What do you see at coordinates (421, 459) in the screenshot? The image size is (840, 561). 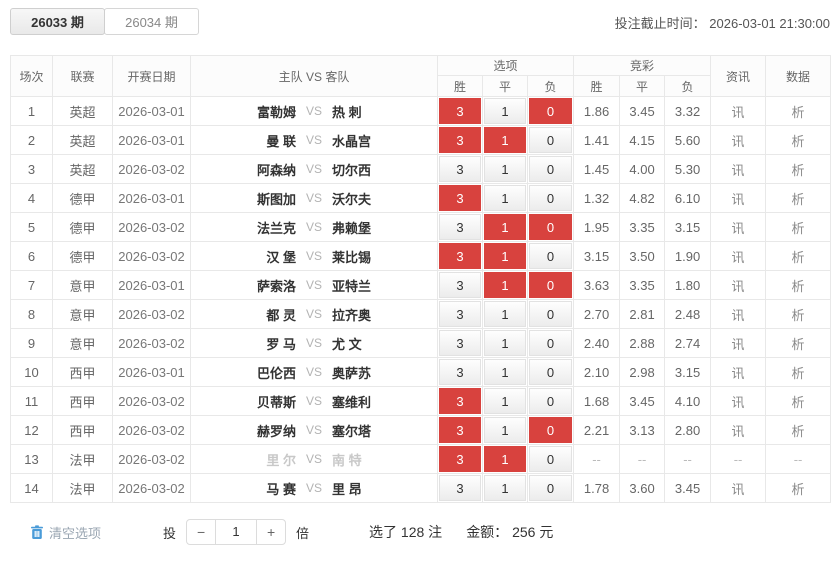 I see `match-row: 13 法甲 2026-03-02 里 尔 VS 南 特 3 1 0 -- -- -- -- --` at bounding box center [421, 459].